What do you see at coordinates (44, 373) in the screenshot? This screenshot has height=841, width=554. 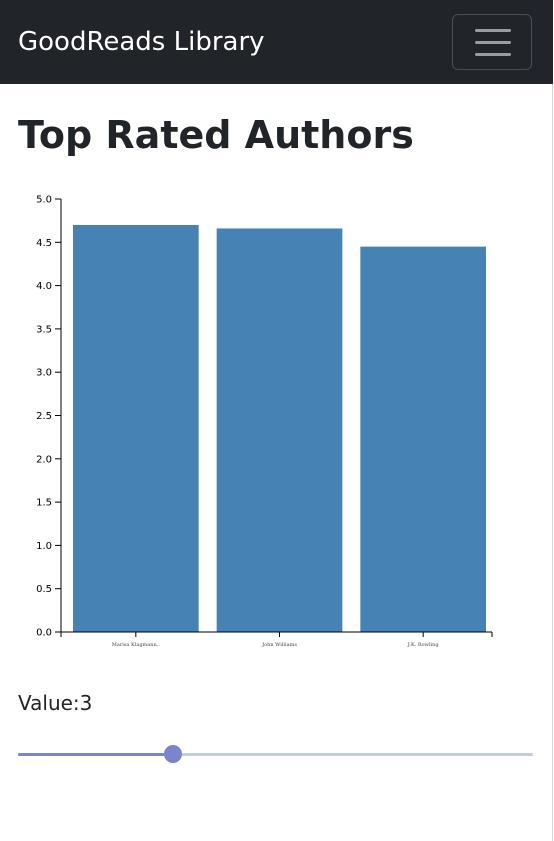 I see `y-tick-label: 3.0` at bounding box center [44, 373].